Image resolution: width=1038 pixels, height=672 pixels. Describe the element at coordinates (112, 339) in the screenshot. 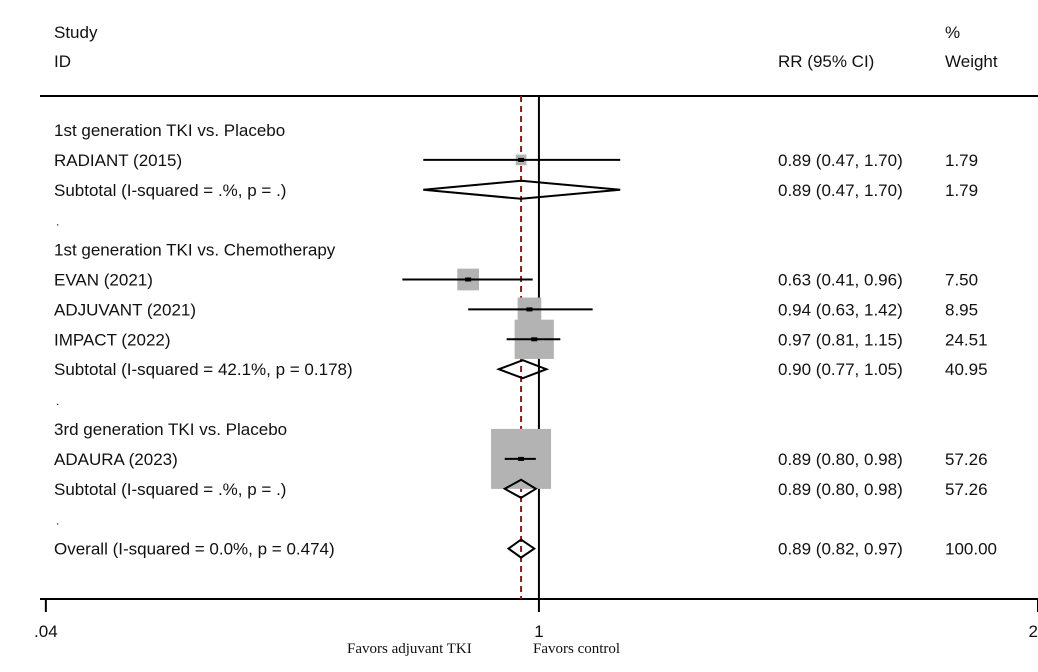

I see `study-label: IMPACT (2022)` at that location.